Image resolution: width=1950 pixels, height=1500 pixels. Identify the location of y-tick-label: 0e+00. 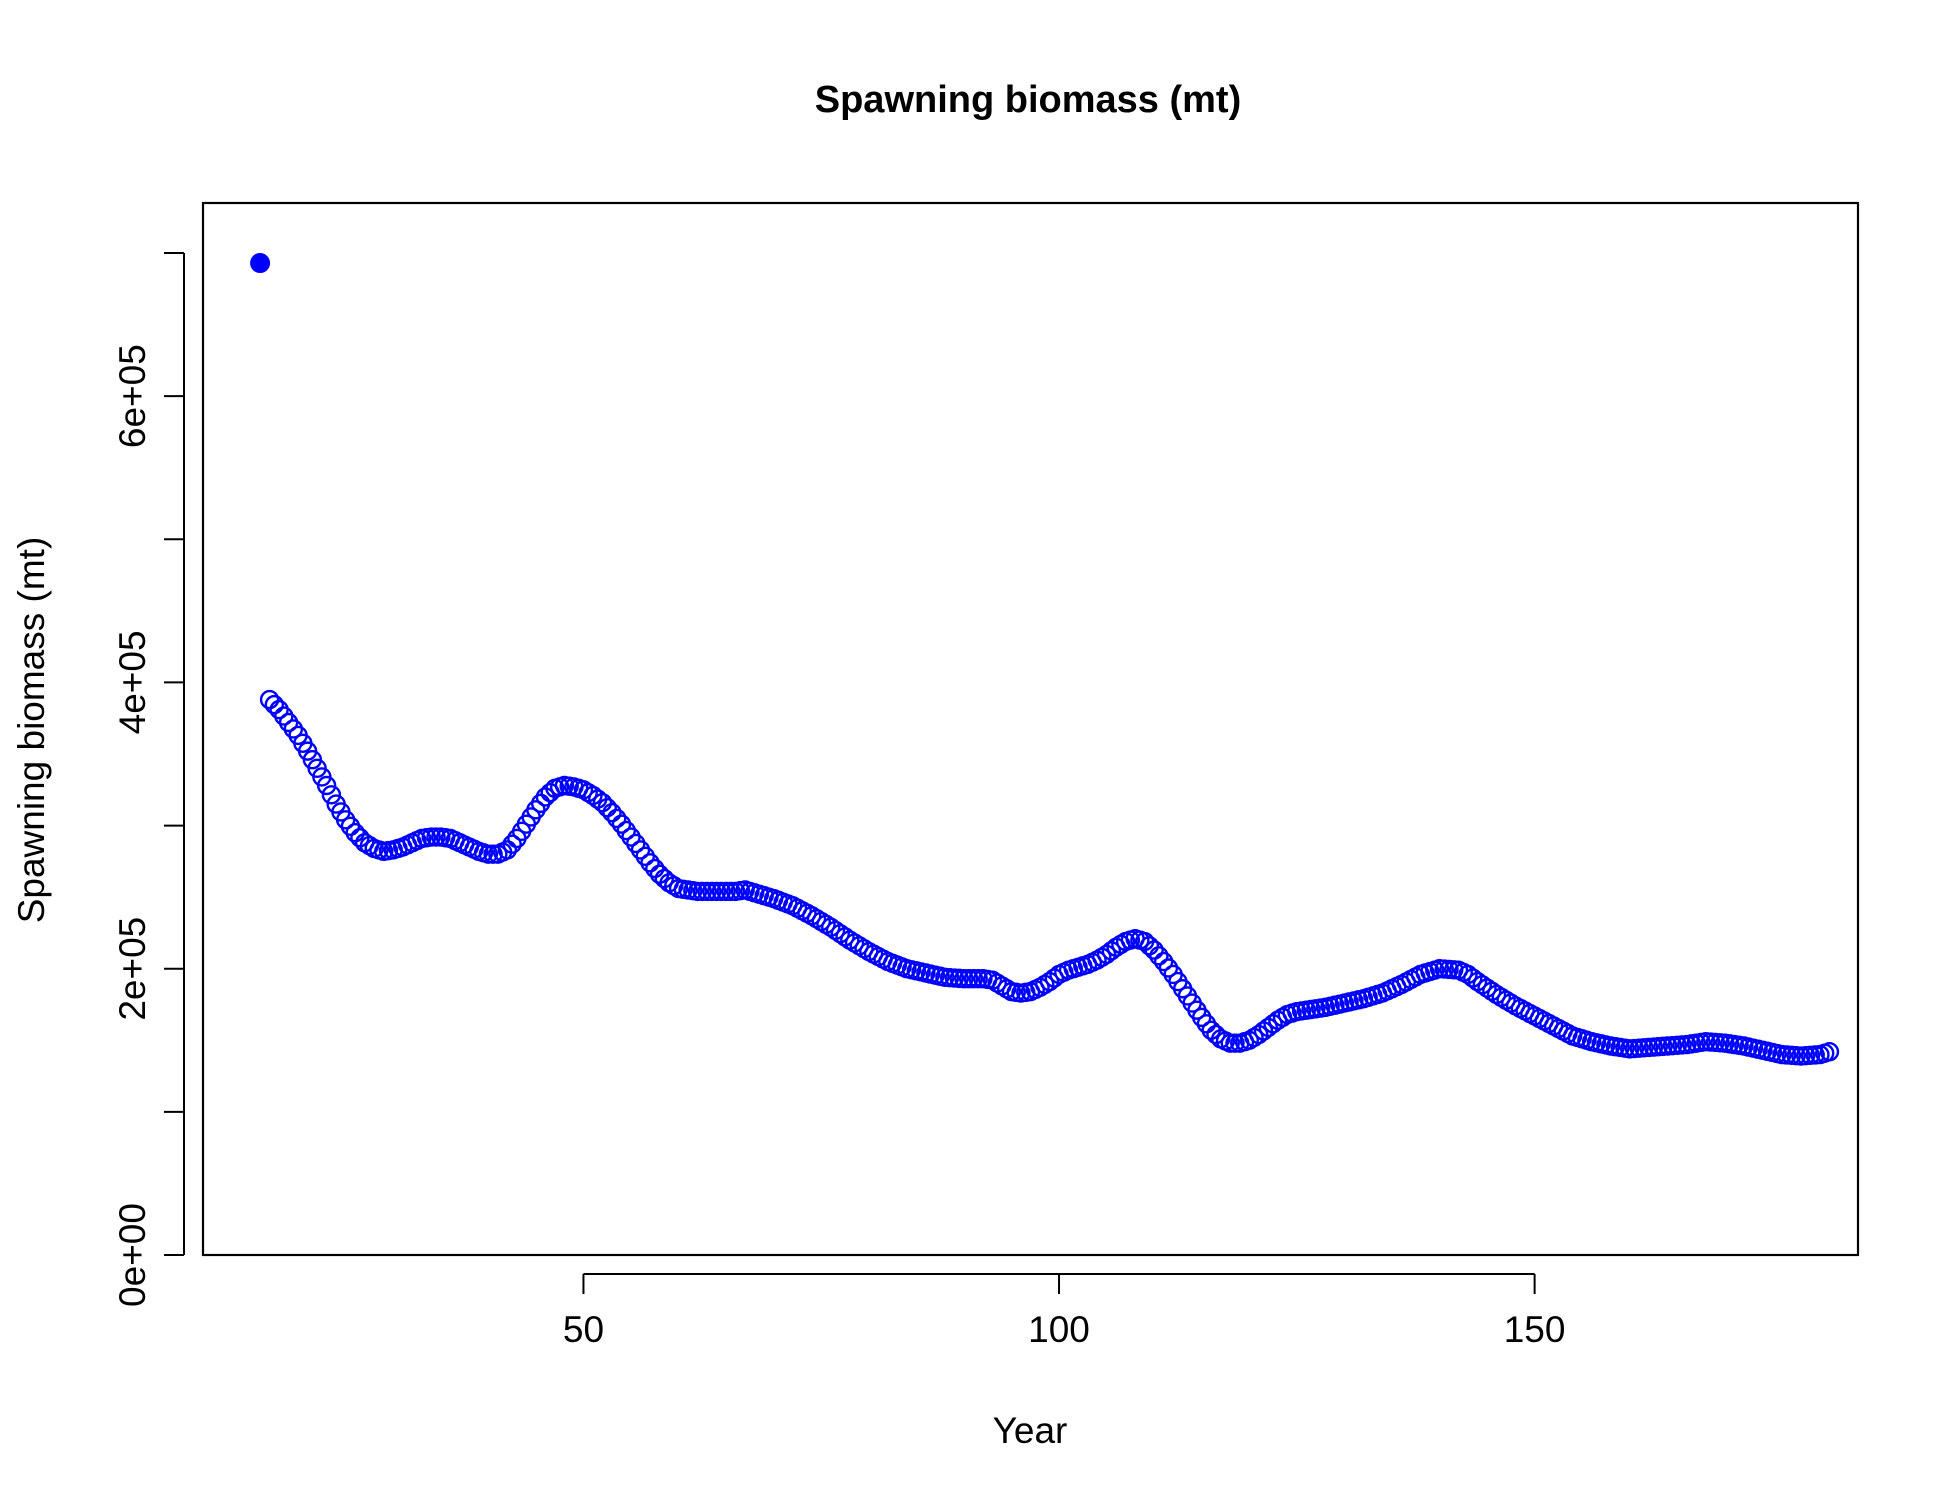
(132, 1255).